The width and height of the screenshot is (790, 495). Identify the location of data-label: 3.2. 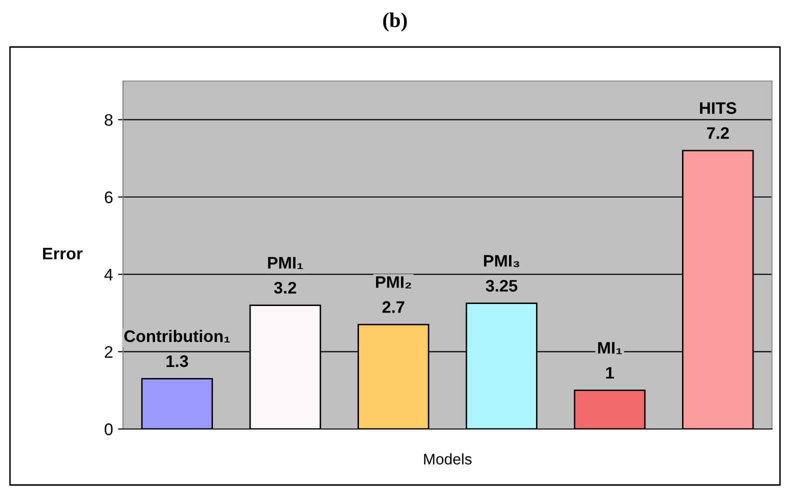
(285, 288).